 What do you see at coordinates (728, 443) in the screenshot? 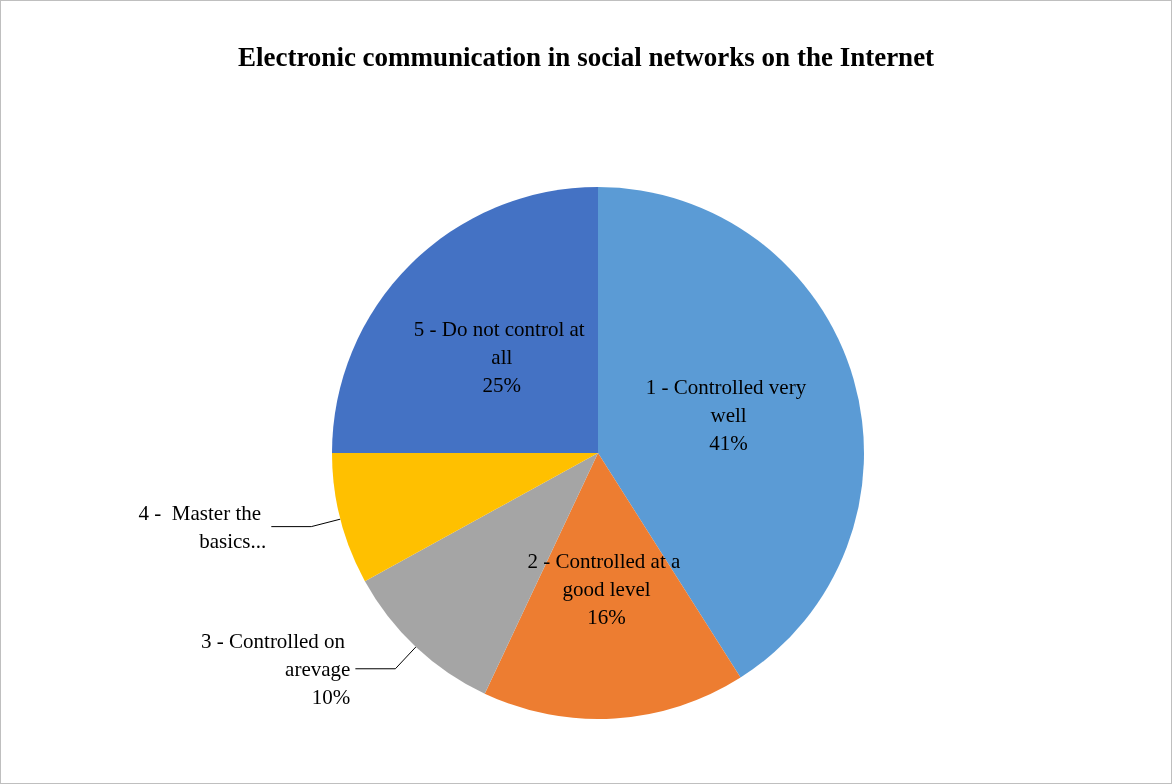
I see `data-label: 41%` at bounding box center [728, 443].